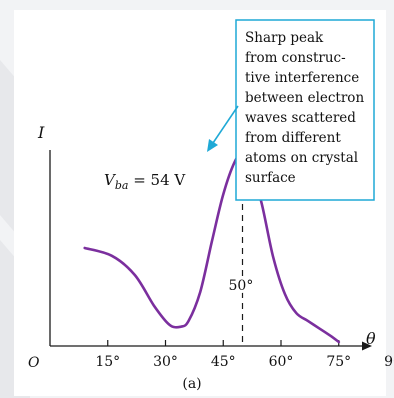 The image size is (394, 398). What do you see at coordinates (270, 178) in the screenshot?
I see `callout-line: surface` at bounding box center [270, 178].